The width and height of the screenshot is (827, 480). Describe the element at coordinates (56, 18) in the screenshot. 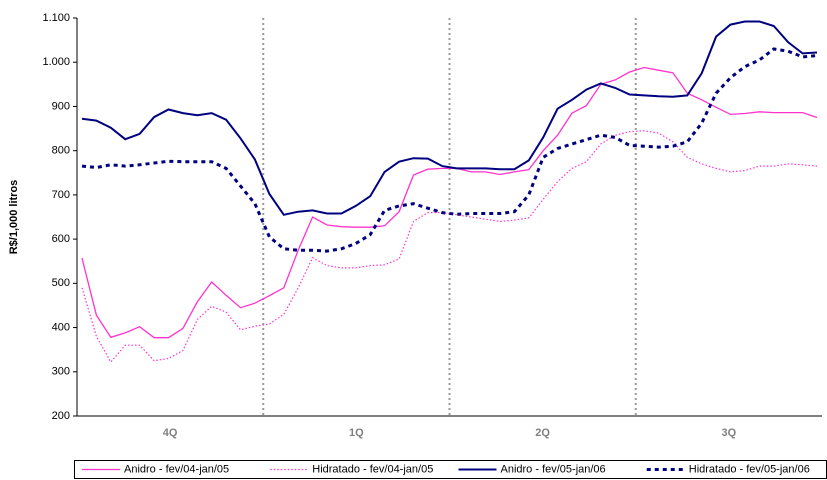

I see `y-tick-label: 1.100` at that location.